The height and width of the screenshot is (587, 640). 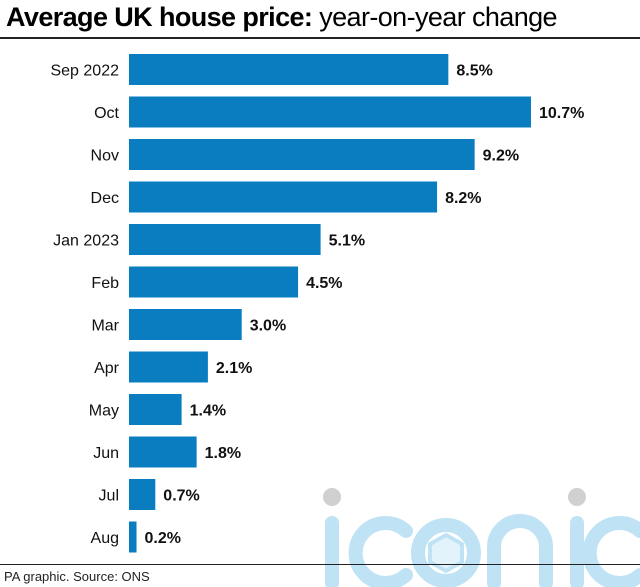 I want to click on category-label: May, so click(x=104, y=411).